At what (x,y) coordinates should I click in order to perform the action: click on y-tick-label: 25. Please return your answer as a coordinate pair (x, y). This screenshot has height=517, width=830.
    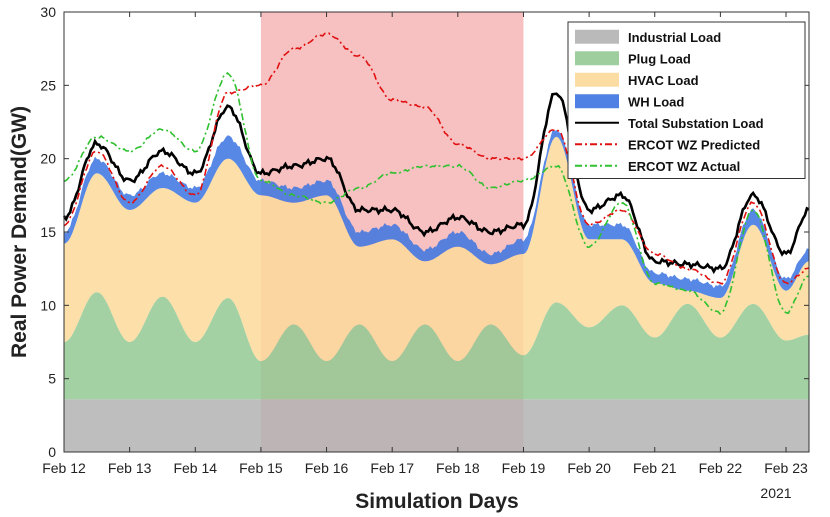
    Looking at the image, I should click on (48, 85).